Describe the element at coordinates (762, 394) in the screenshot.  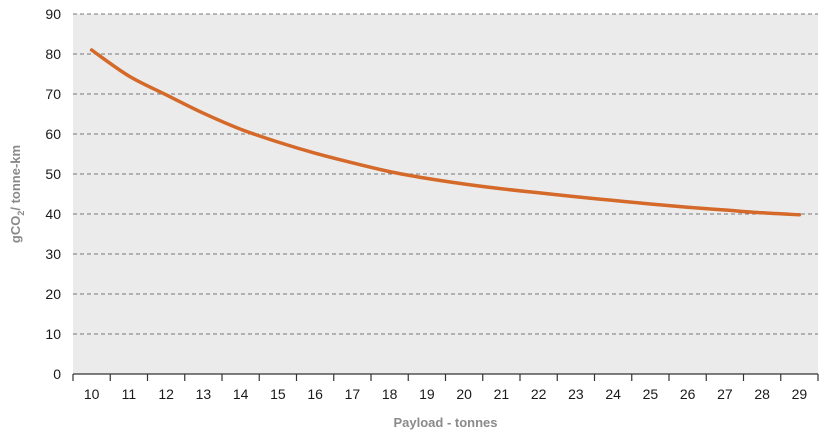
I see `x-tick-label: 28` at that location.